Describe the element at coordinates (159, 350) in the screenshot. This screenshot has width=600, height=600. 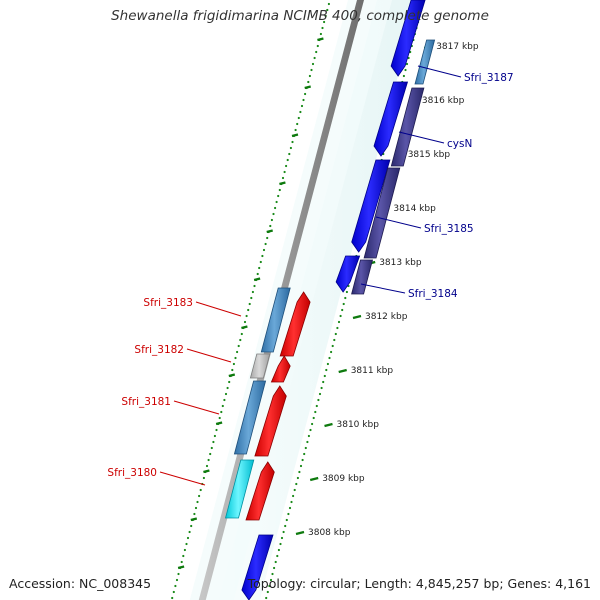
I see `gene-label: Sfri_3182` at that location.